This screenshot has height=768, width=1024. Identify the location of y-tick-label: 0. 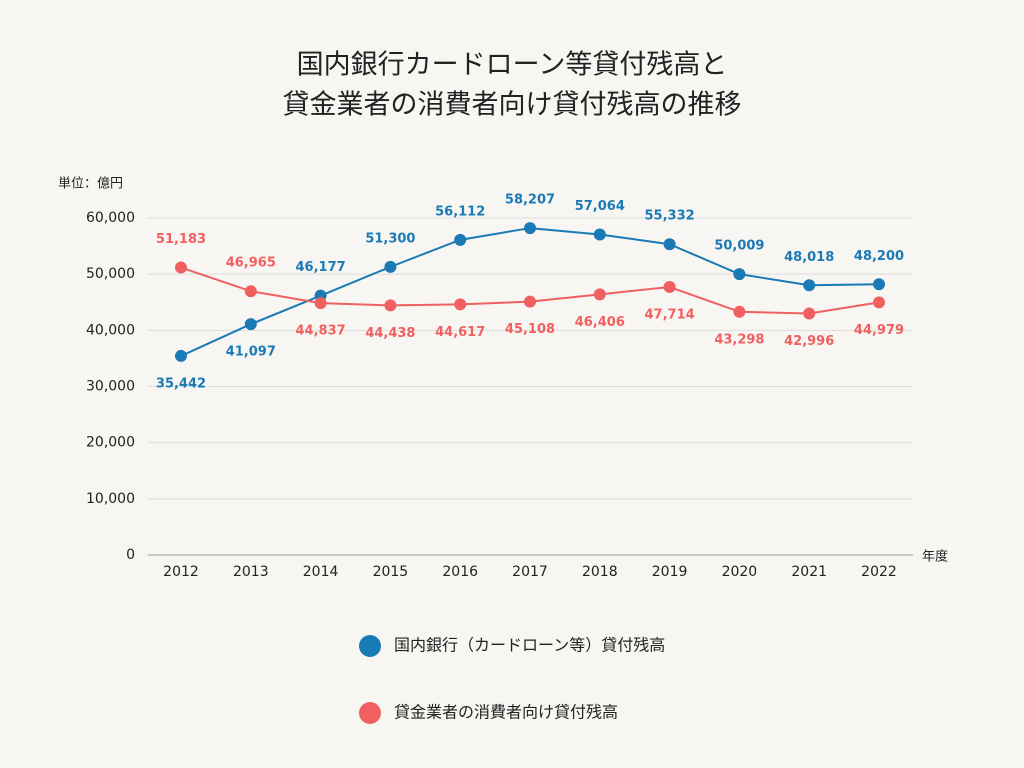
(130, 555).